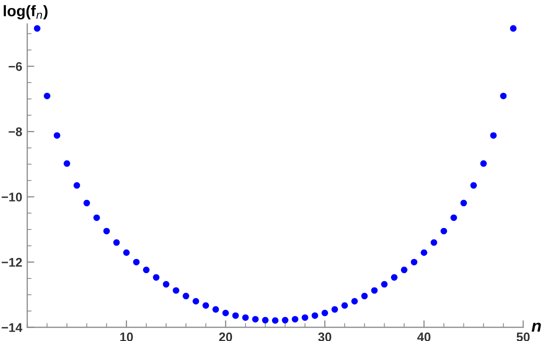 This screenshot has width=545, height=341. I want to click on y-tick-label: −14, so click(12, 327).